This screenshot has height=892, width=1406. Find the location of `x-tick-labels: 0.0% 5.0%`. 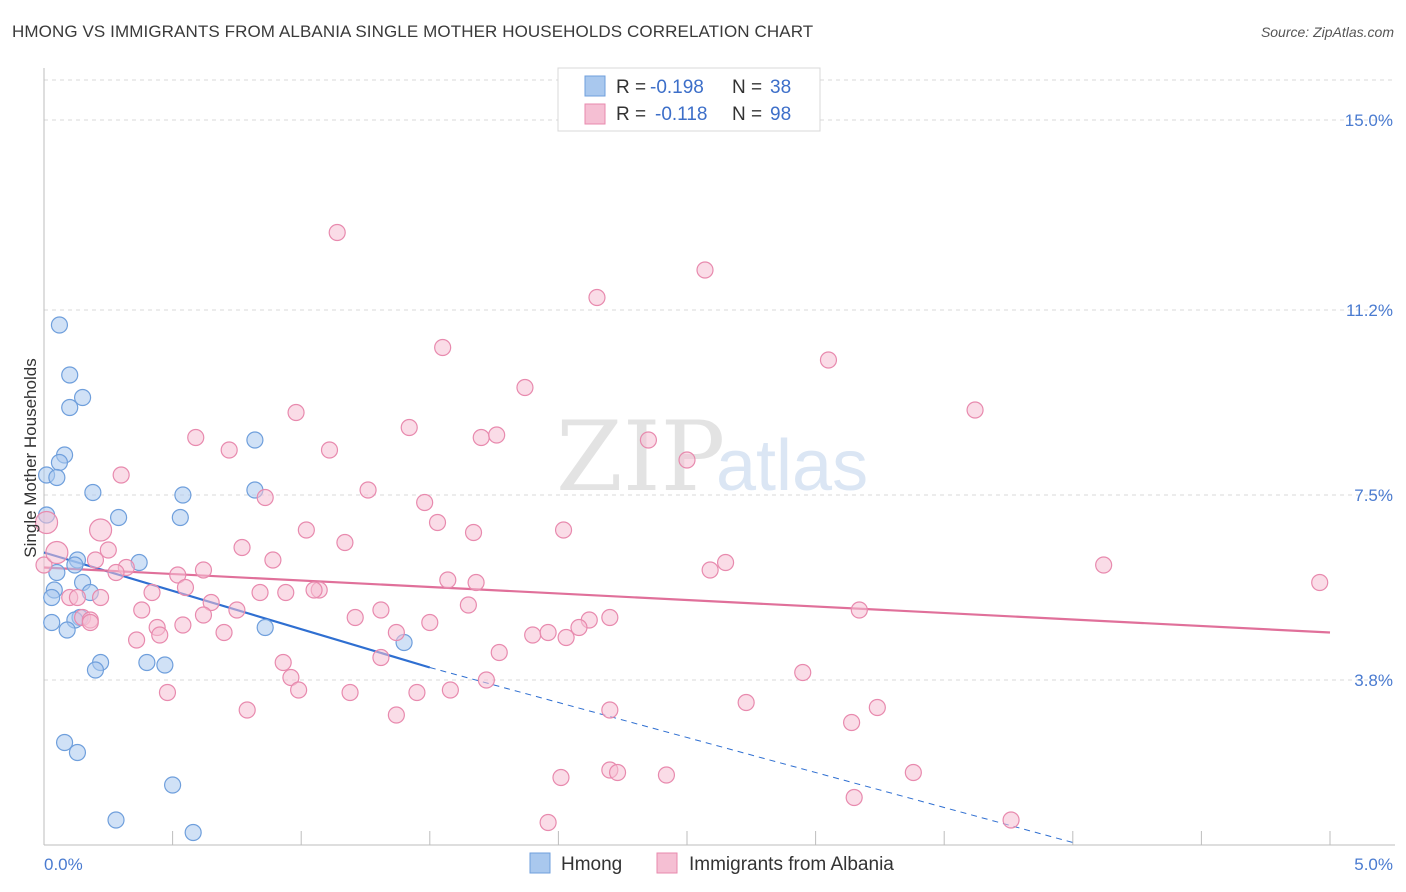

x-tick-labels: 0.0% 5.0% is located at coordinates (718, 864).